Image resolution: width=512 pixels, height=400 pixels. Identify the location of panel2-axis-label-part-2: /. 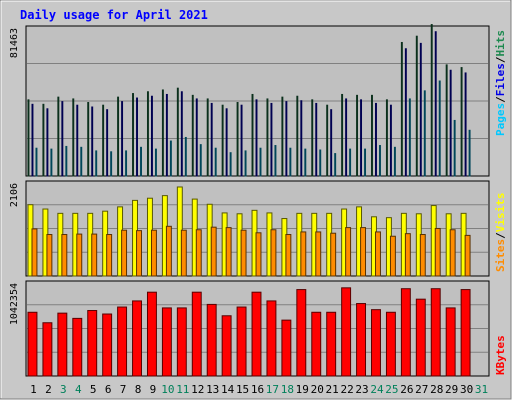
(500, 235).